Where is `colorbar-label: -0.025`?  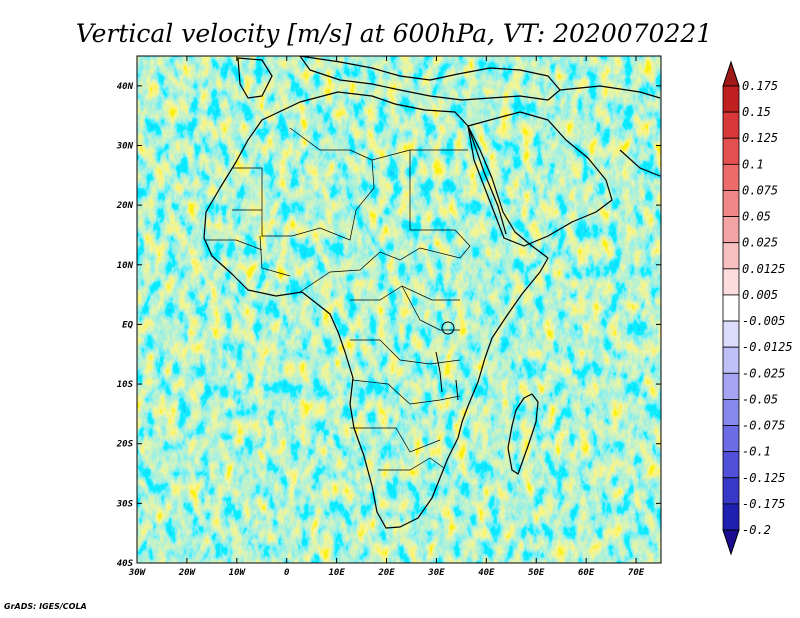 colorbar-label: -0.025 is located at coordinates (763, 373).